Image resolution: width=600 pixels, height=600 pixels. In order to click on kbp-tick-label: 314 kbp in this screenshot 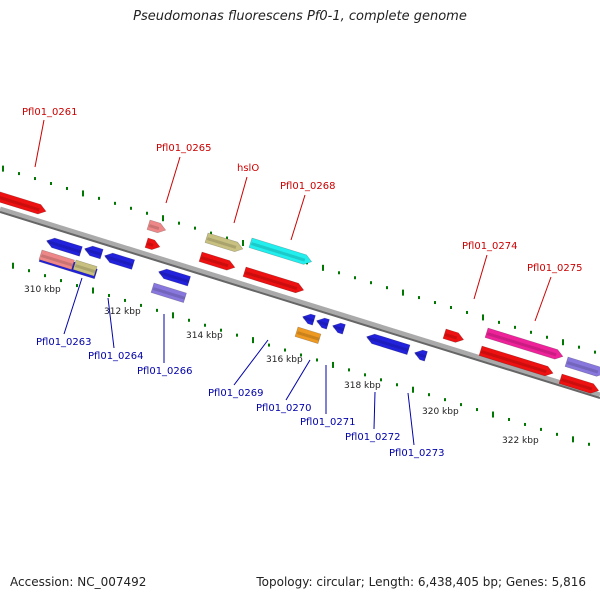, I will do `click(204, 336)`.